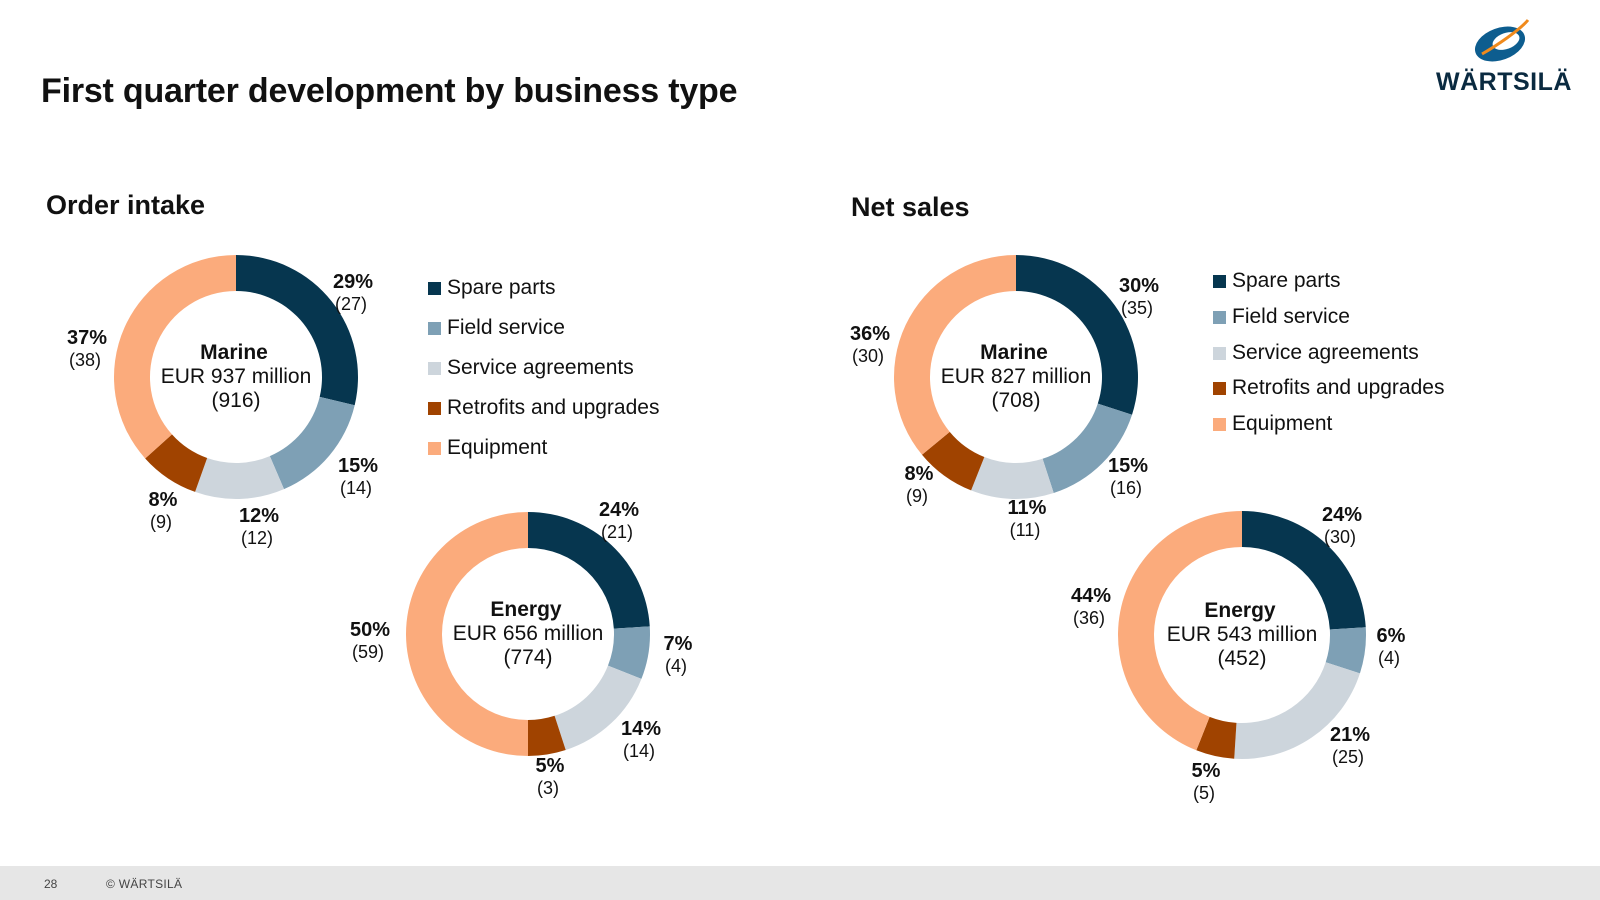  I want to click on data-label-percent-retrofits: 5%, so click(1206, 771).